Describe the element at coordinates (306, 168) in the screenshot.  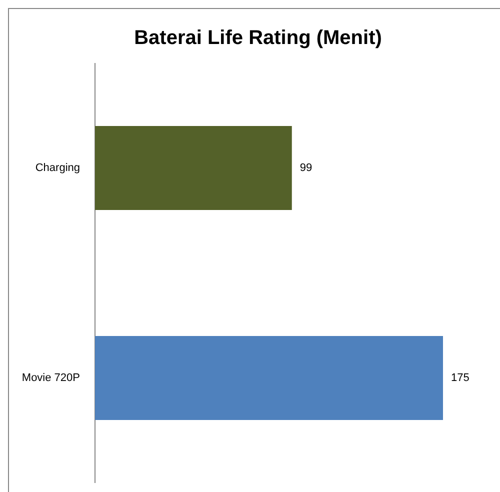
I see `data-label: 99` at that location.